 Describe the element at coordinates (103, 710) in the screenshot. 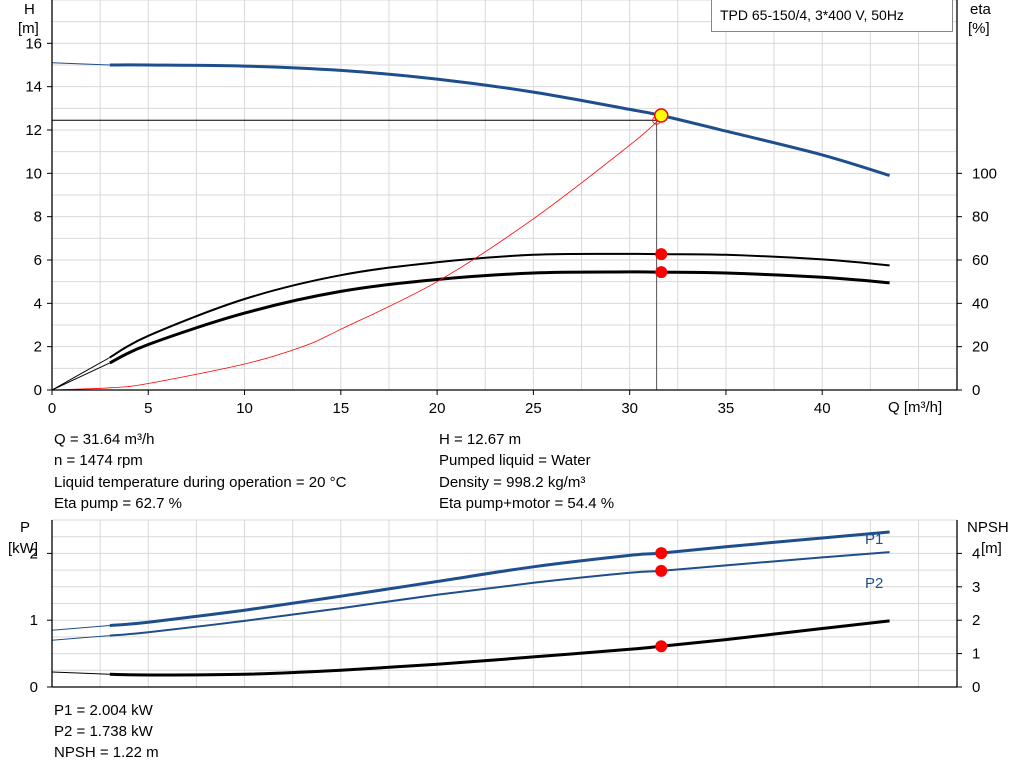

I see `info-p1: P1 = 2.004 kW` at that location.